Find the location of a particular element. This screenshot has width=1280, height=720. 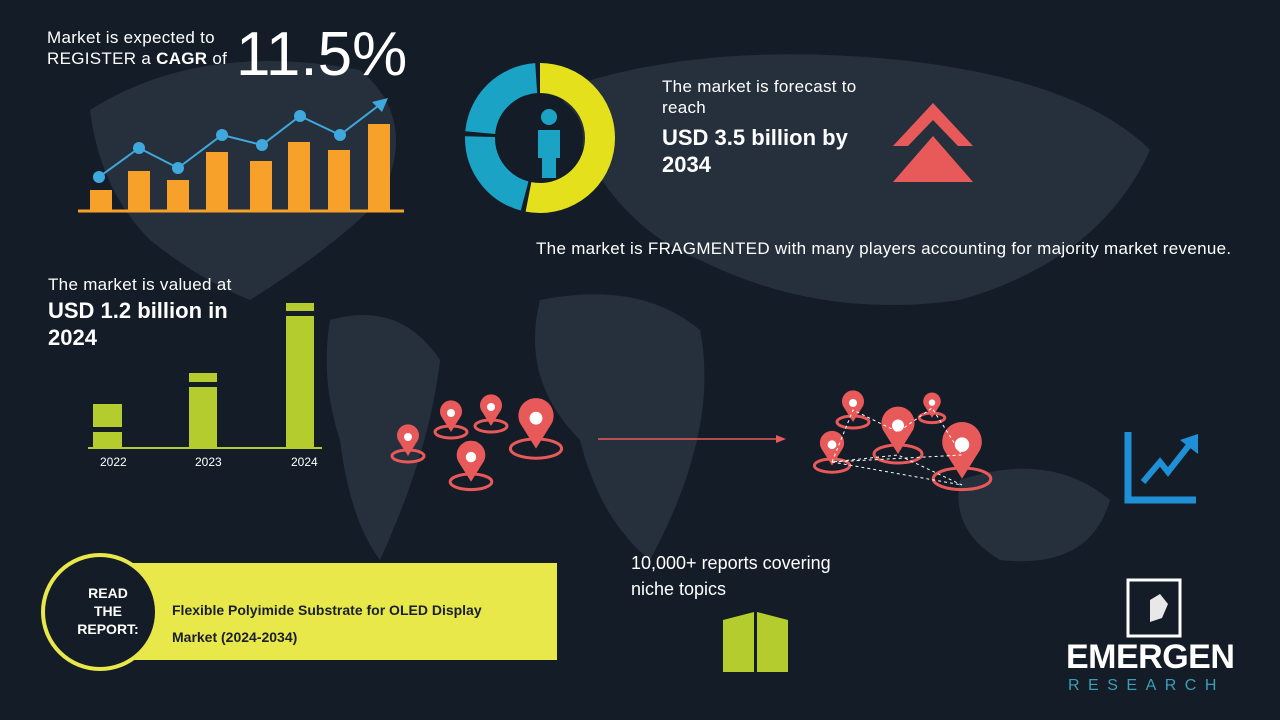

report-label-line: READ is located at coordinates (108, 593).